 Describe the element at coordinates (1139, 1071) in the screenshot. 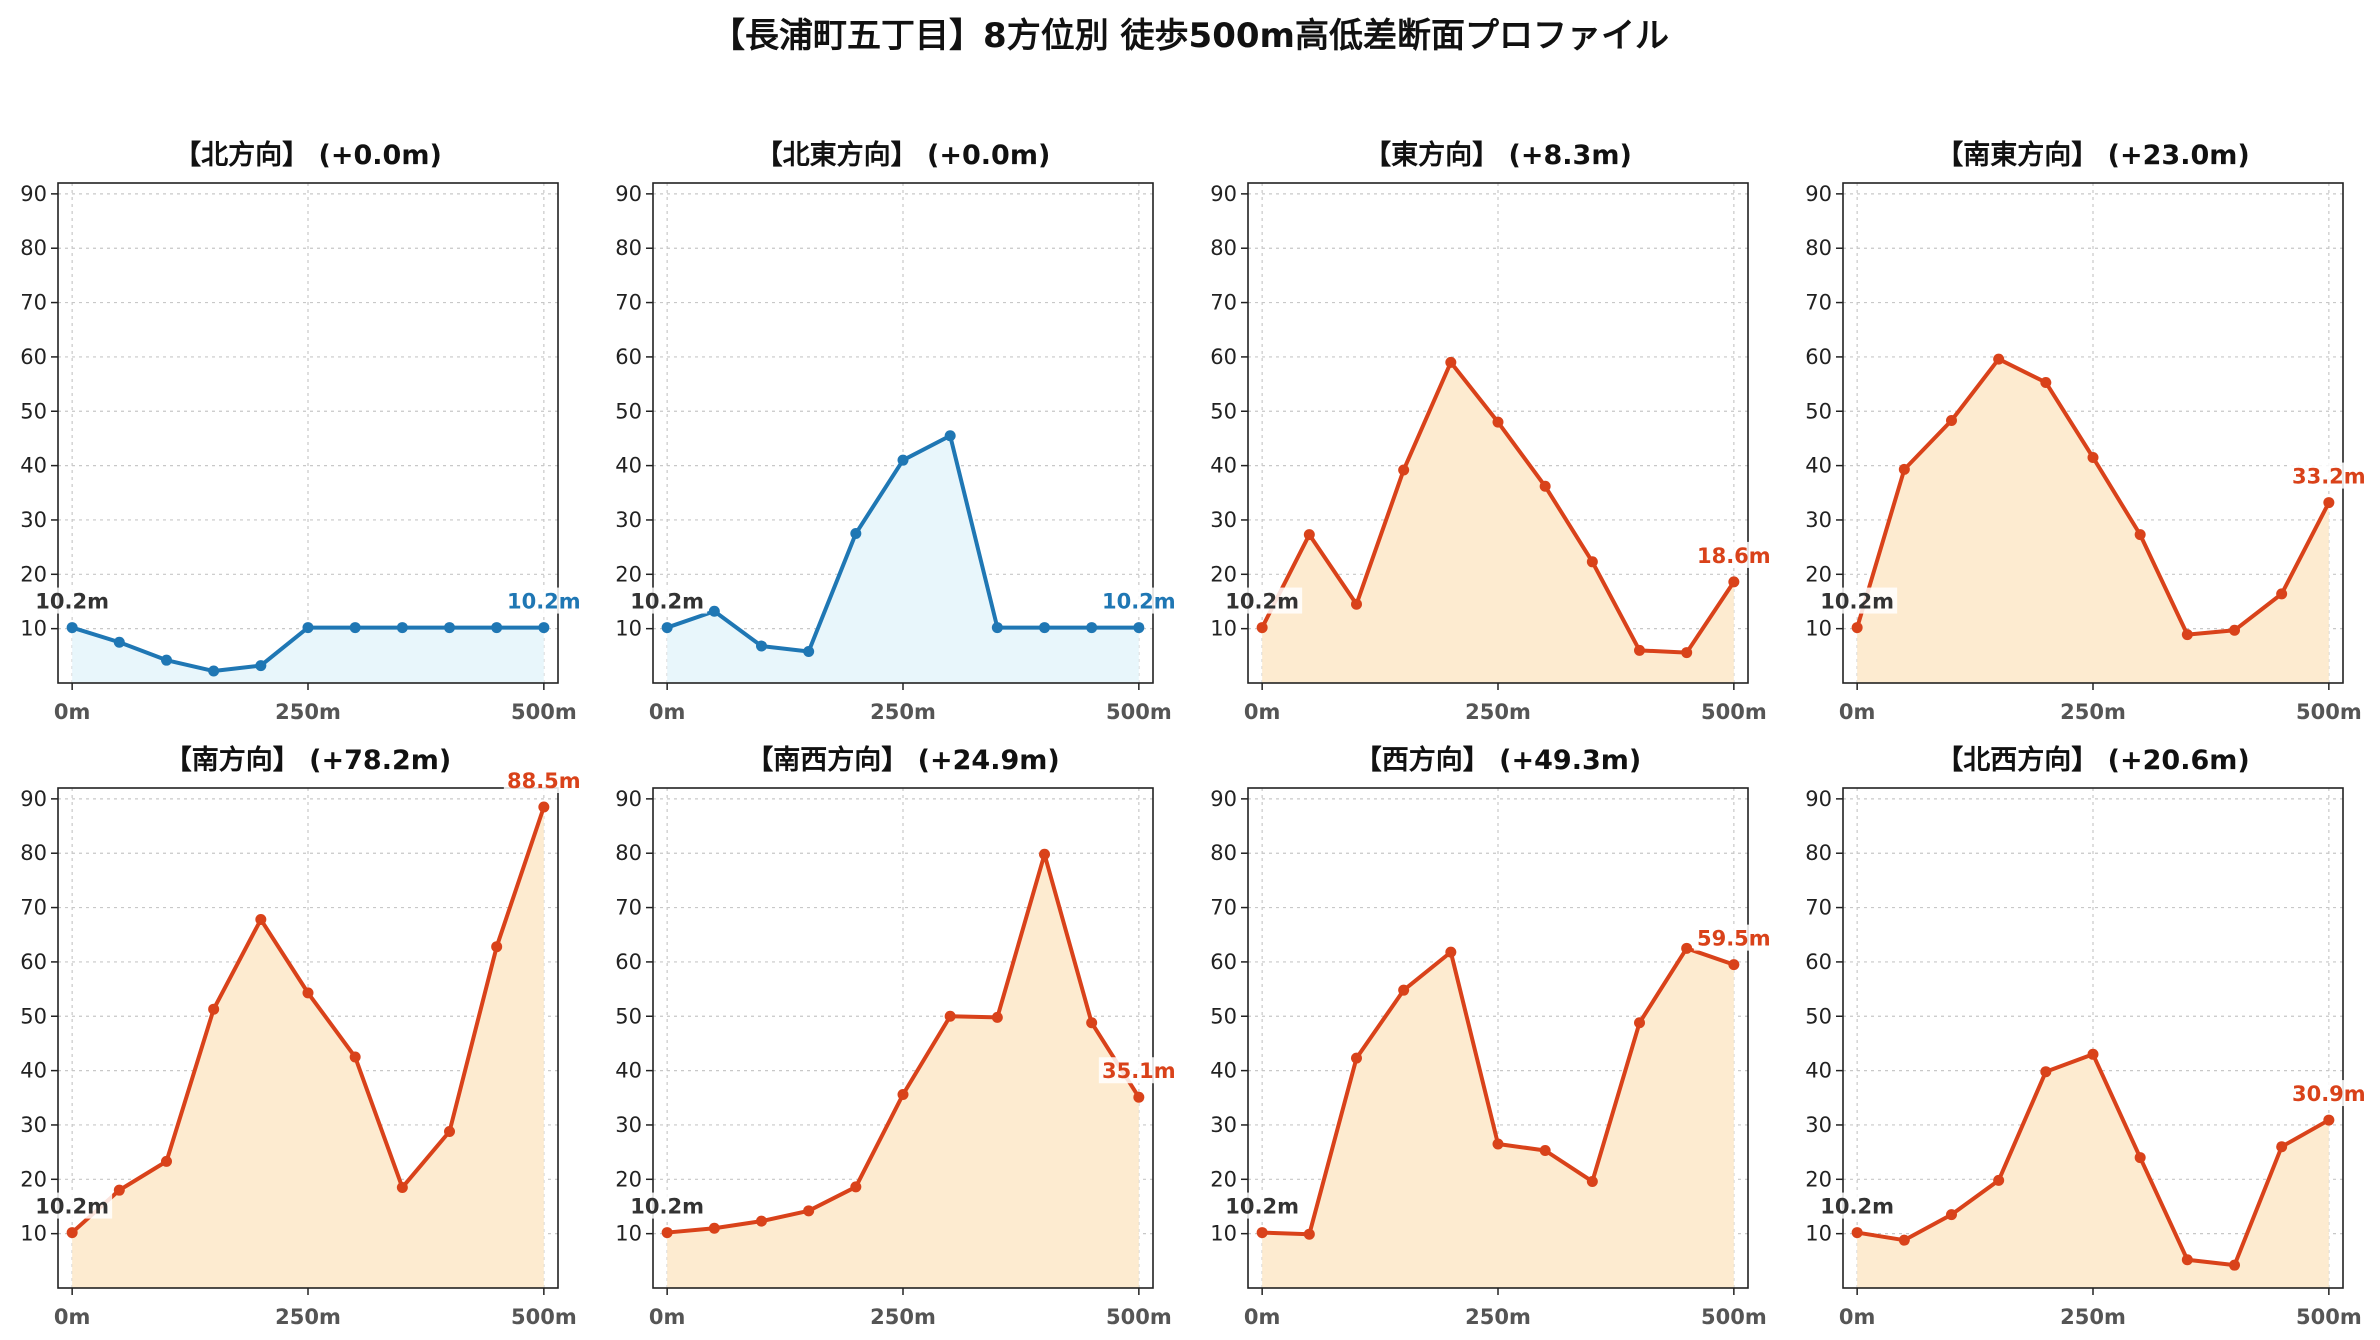

I see `end-elevation-label: 35.1m` at that location.